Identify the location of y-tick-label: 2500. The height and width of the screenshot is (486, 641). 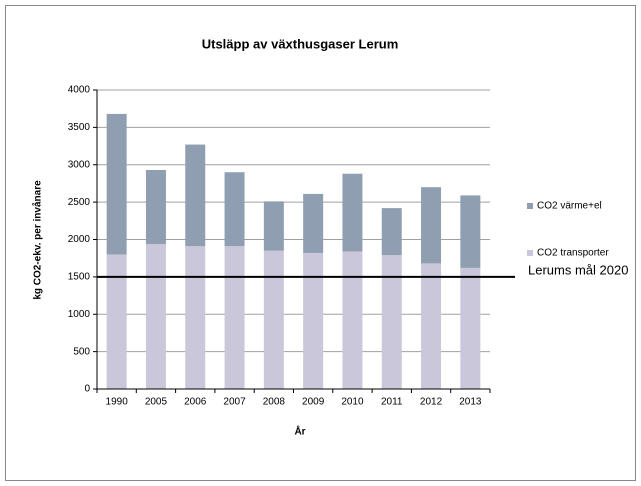
(79, 202).